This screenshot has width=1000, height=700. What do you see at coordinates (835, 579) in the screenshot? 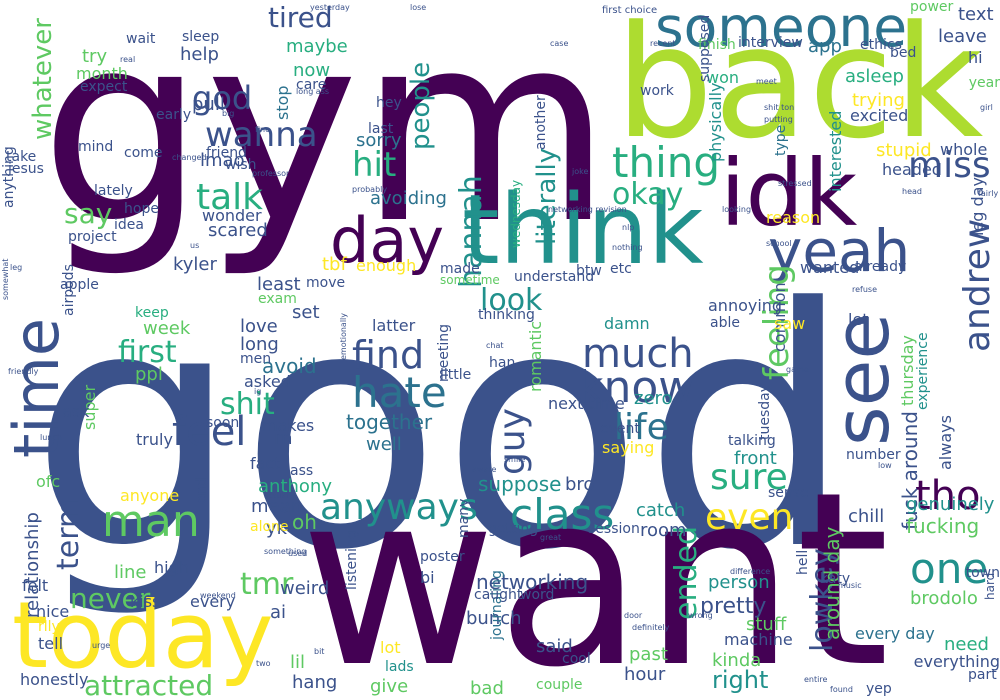
I see `word-katy: katy` at bounding box center [835, 579].